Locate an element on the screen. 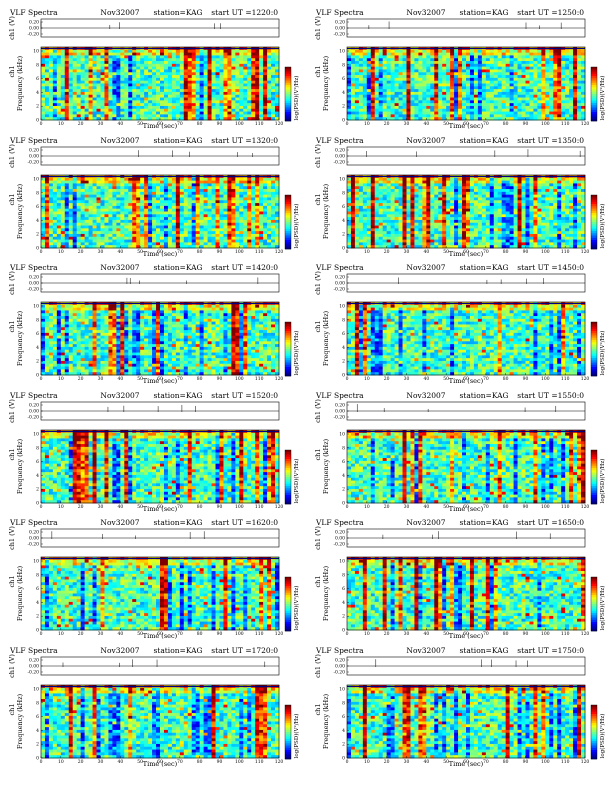 This screenshot has height=792, width=612. ch-tick-label: 0.00 is located at coordinates (34, 156).